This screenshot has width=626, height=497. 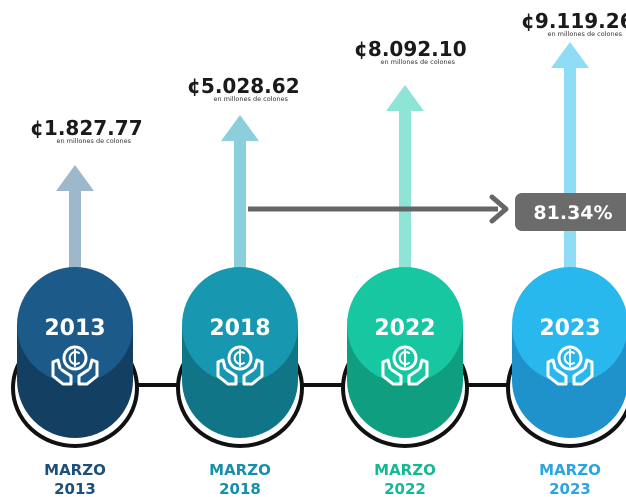 I want to click on circle-year: 2022, so click(x=404, y=328).